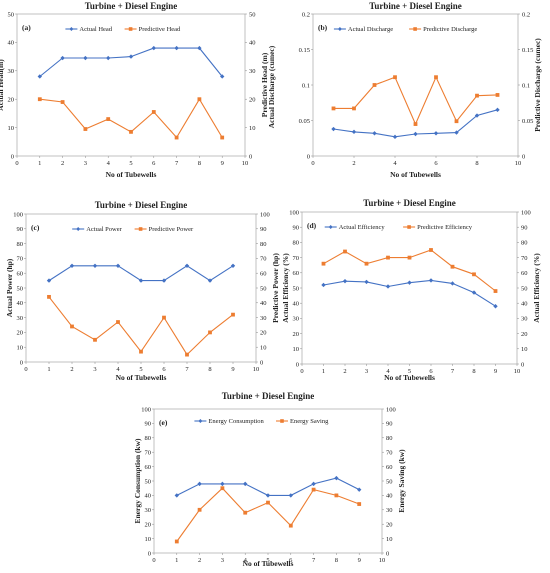  What do you see at coordinates (304, 50) in the screenshot?
I see `y-tick-label: 0.15` at bounding box center [304, 50].